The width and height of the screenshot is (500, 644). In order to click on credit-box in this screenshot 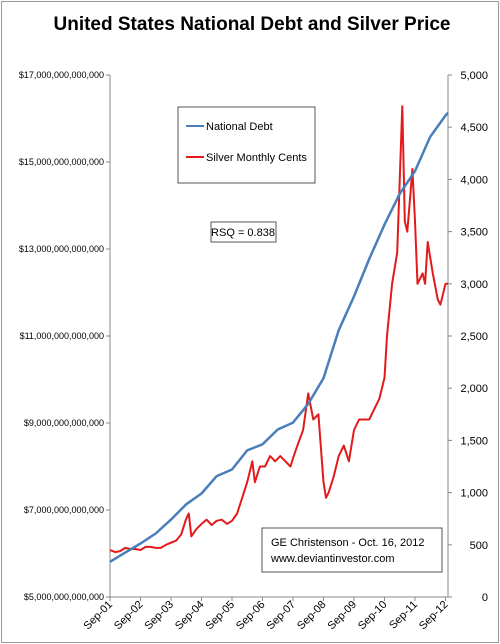, I will do `click(352, 550)`.